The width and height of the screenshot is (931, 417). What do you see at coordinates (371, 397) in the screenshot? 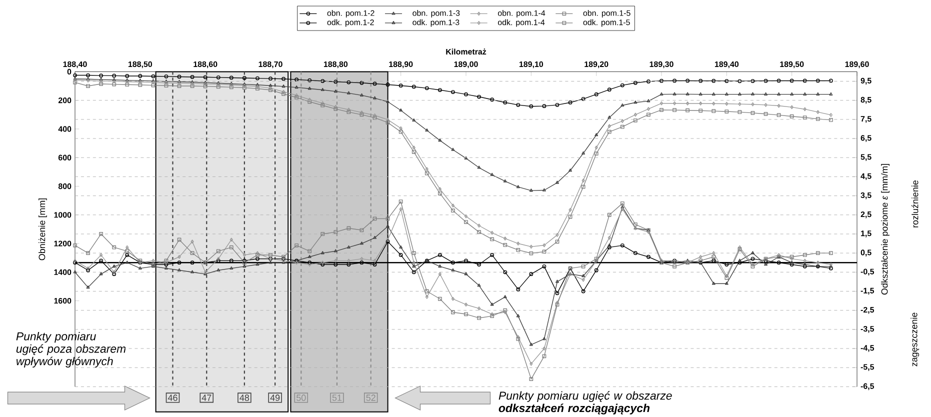
I see `text: 52` at bounding box center [371, 397].